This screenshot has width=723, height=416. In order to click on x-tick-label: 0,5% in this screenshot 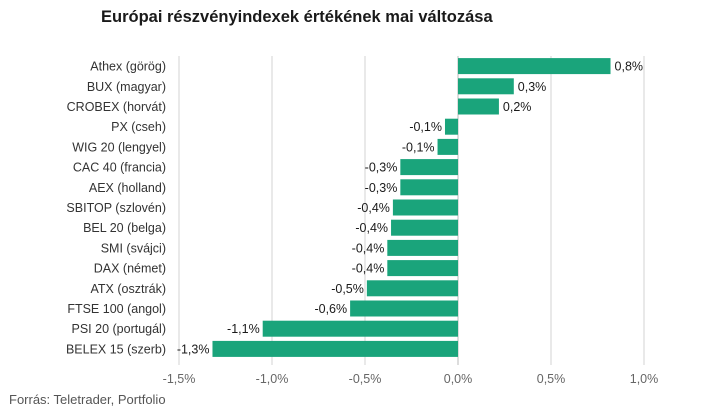, I will do `click(551, 379)`.